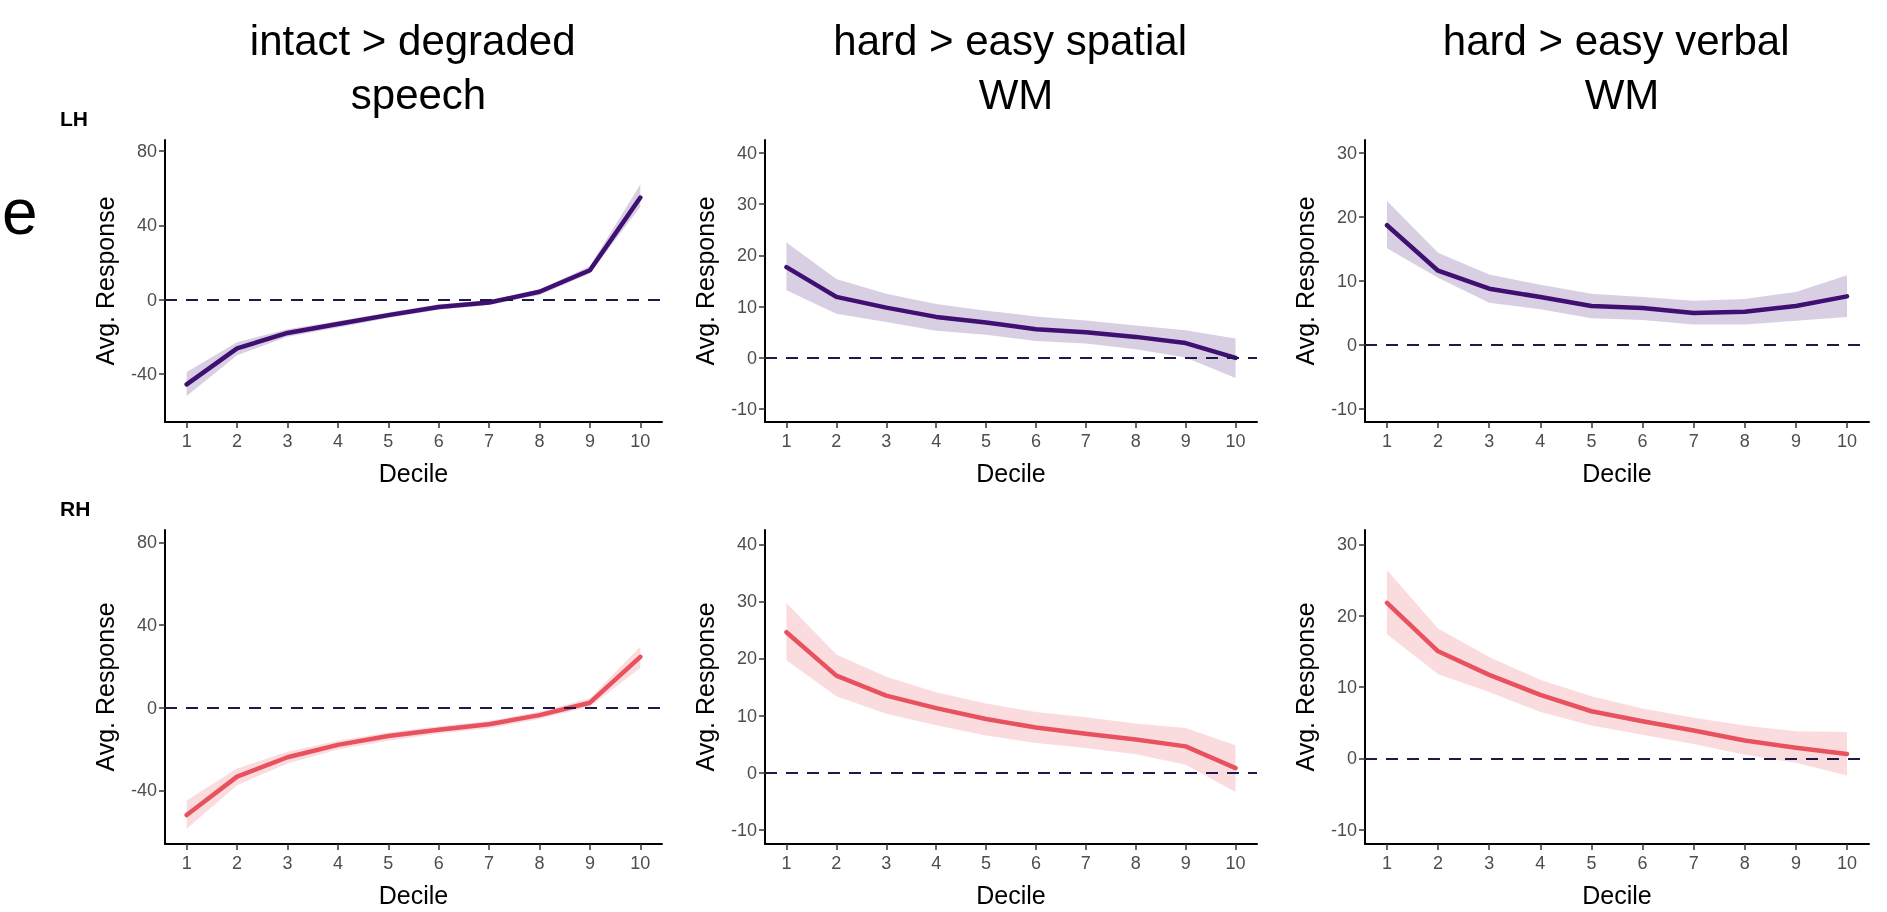  Describe the element at coordinates (20, 212) in the screenshot. I see `text: e` at that location.